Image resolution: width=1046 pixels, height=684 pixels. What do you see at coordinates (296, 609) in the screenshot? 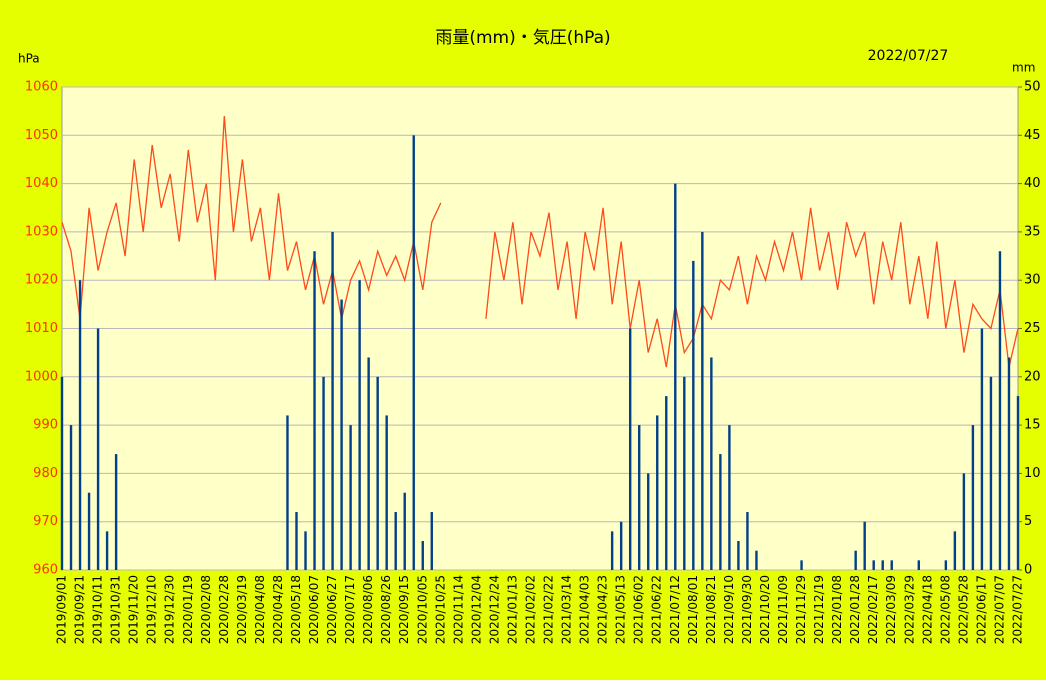
I see `x-tick-label: 2020/05/18` at bounding box center [296, 609].